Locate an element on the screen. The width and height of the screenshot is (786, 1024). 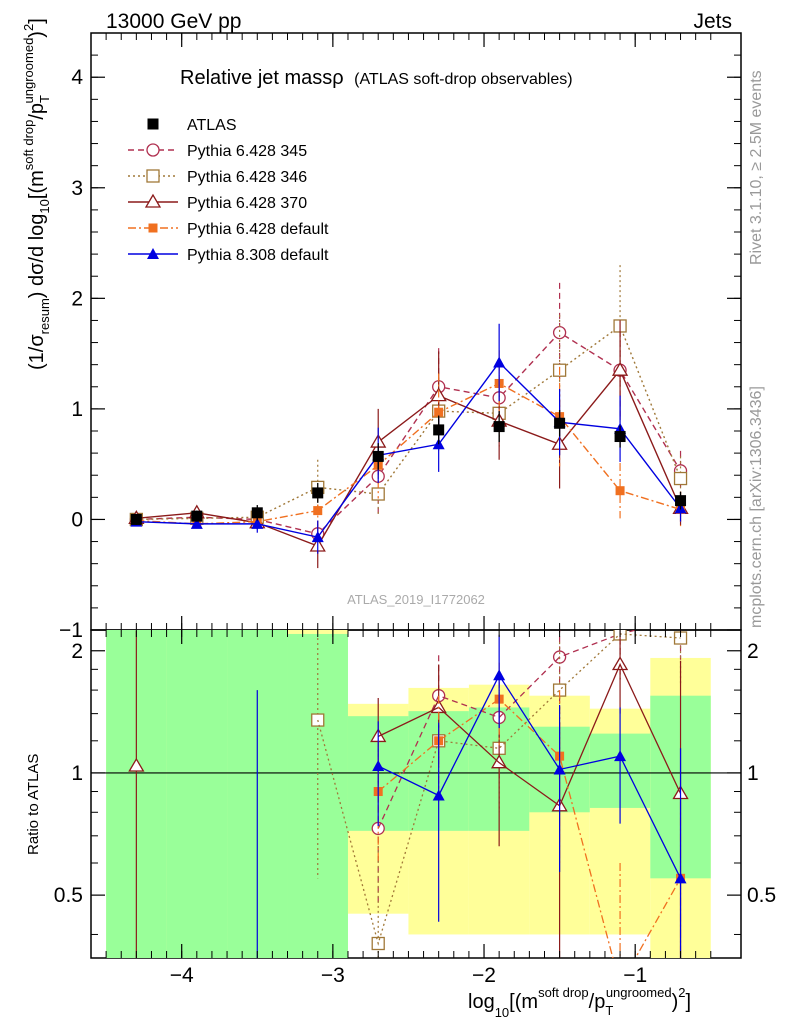
legend-entry: Pythia 8.308 default is located at coordinates (228, 255).